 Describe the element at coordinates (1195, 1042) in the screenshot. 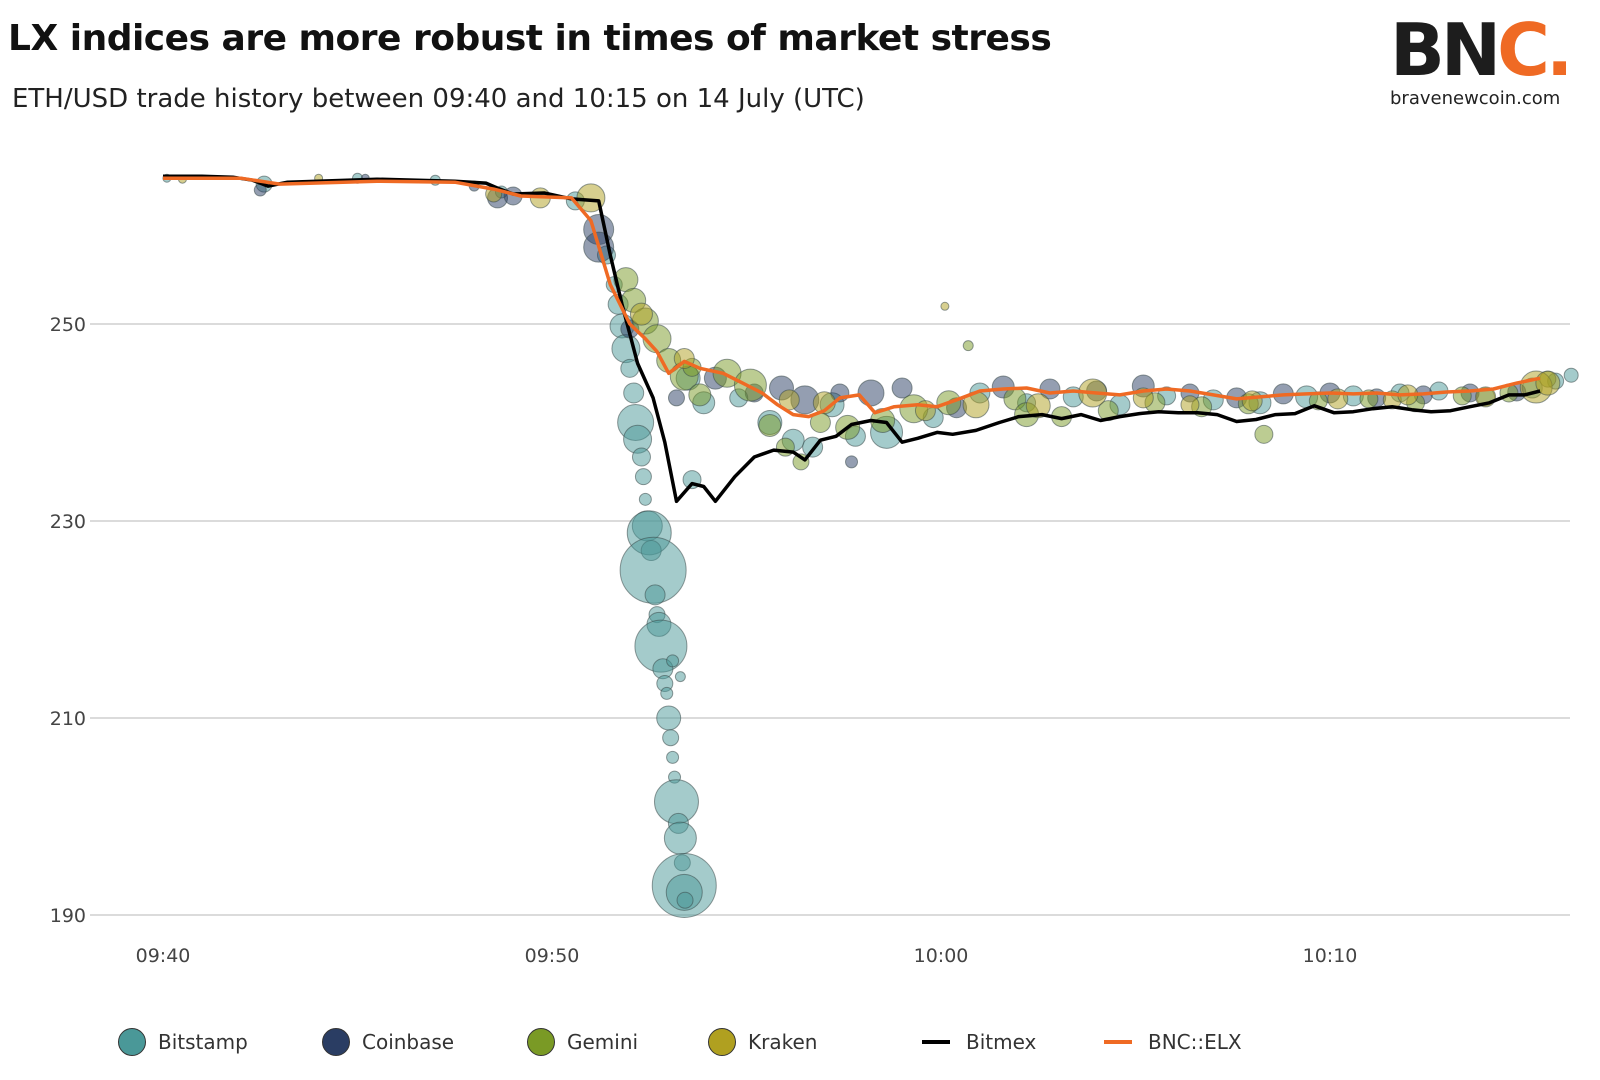

I see `legend-label: BNC::ELX` at that location.